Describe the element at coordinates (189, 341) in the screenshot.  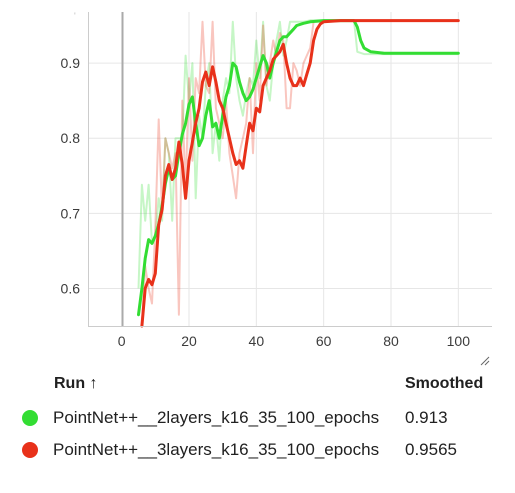
I see `x-tick-label: 20` at that location.